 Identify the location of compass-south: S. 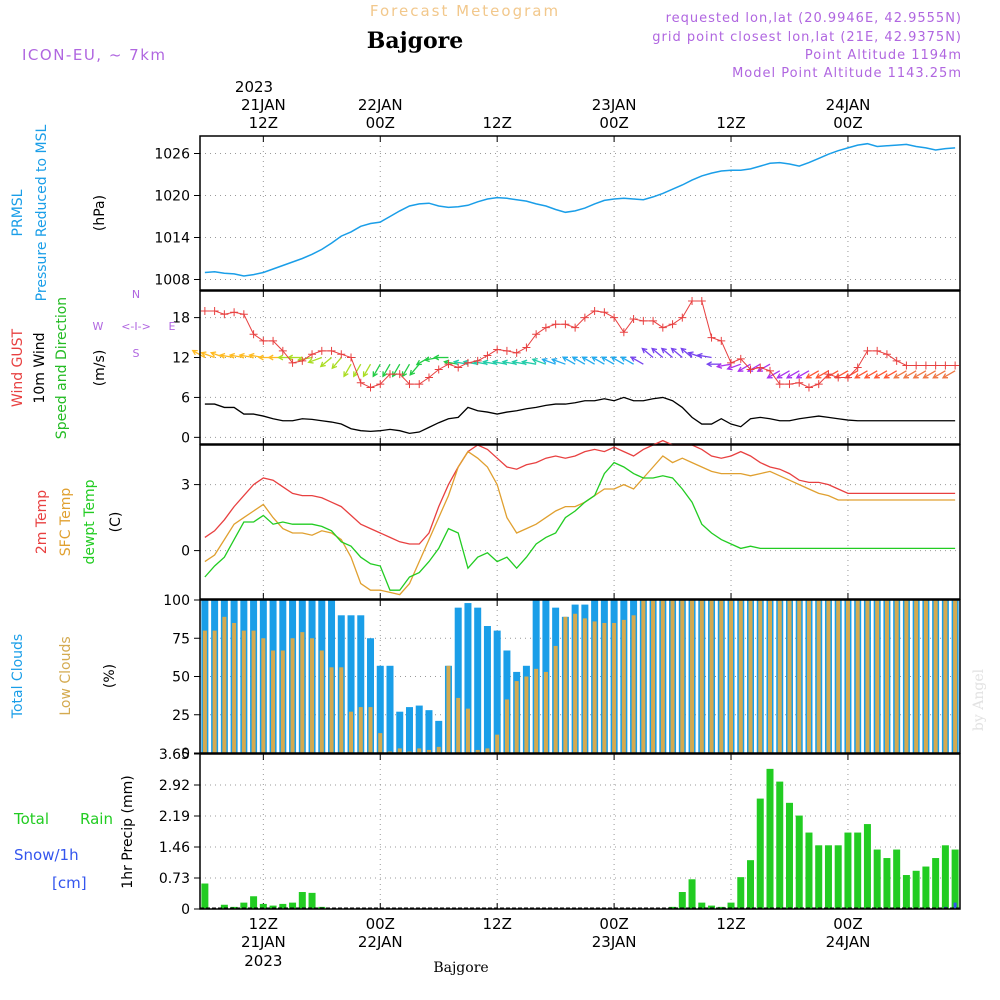
(136, 353).